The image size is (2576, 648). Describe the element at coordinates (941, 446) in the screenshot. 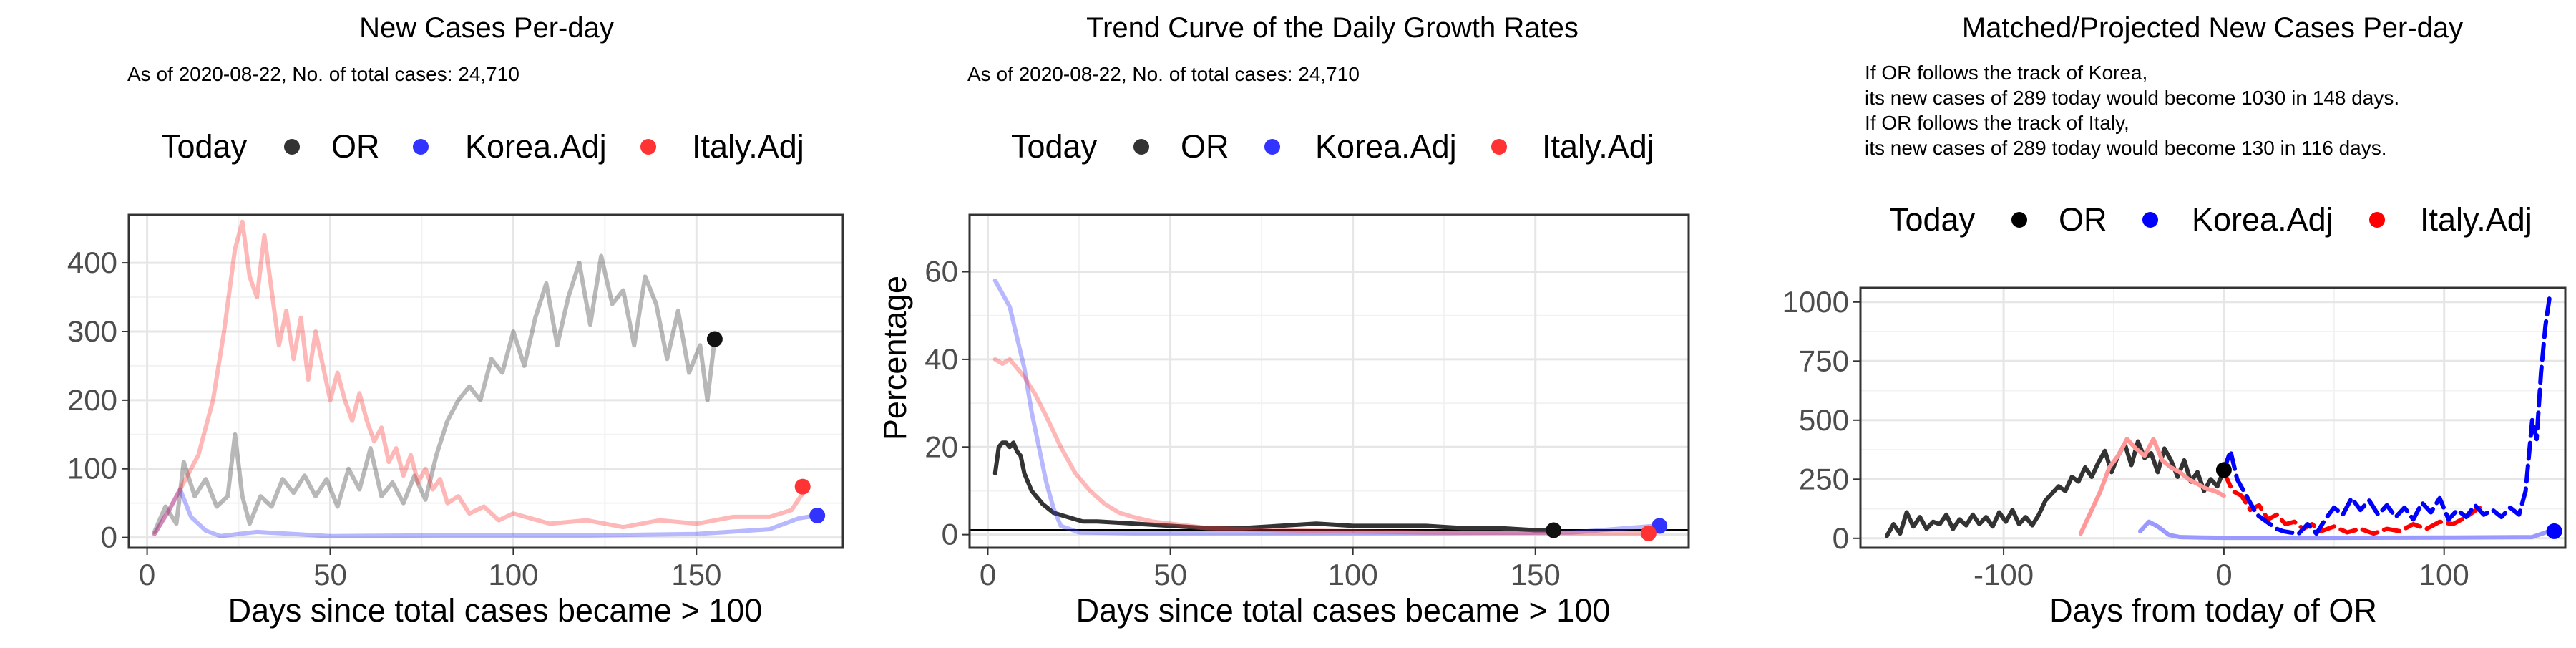

I see `y-tick-label: 20` at that location.